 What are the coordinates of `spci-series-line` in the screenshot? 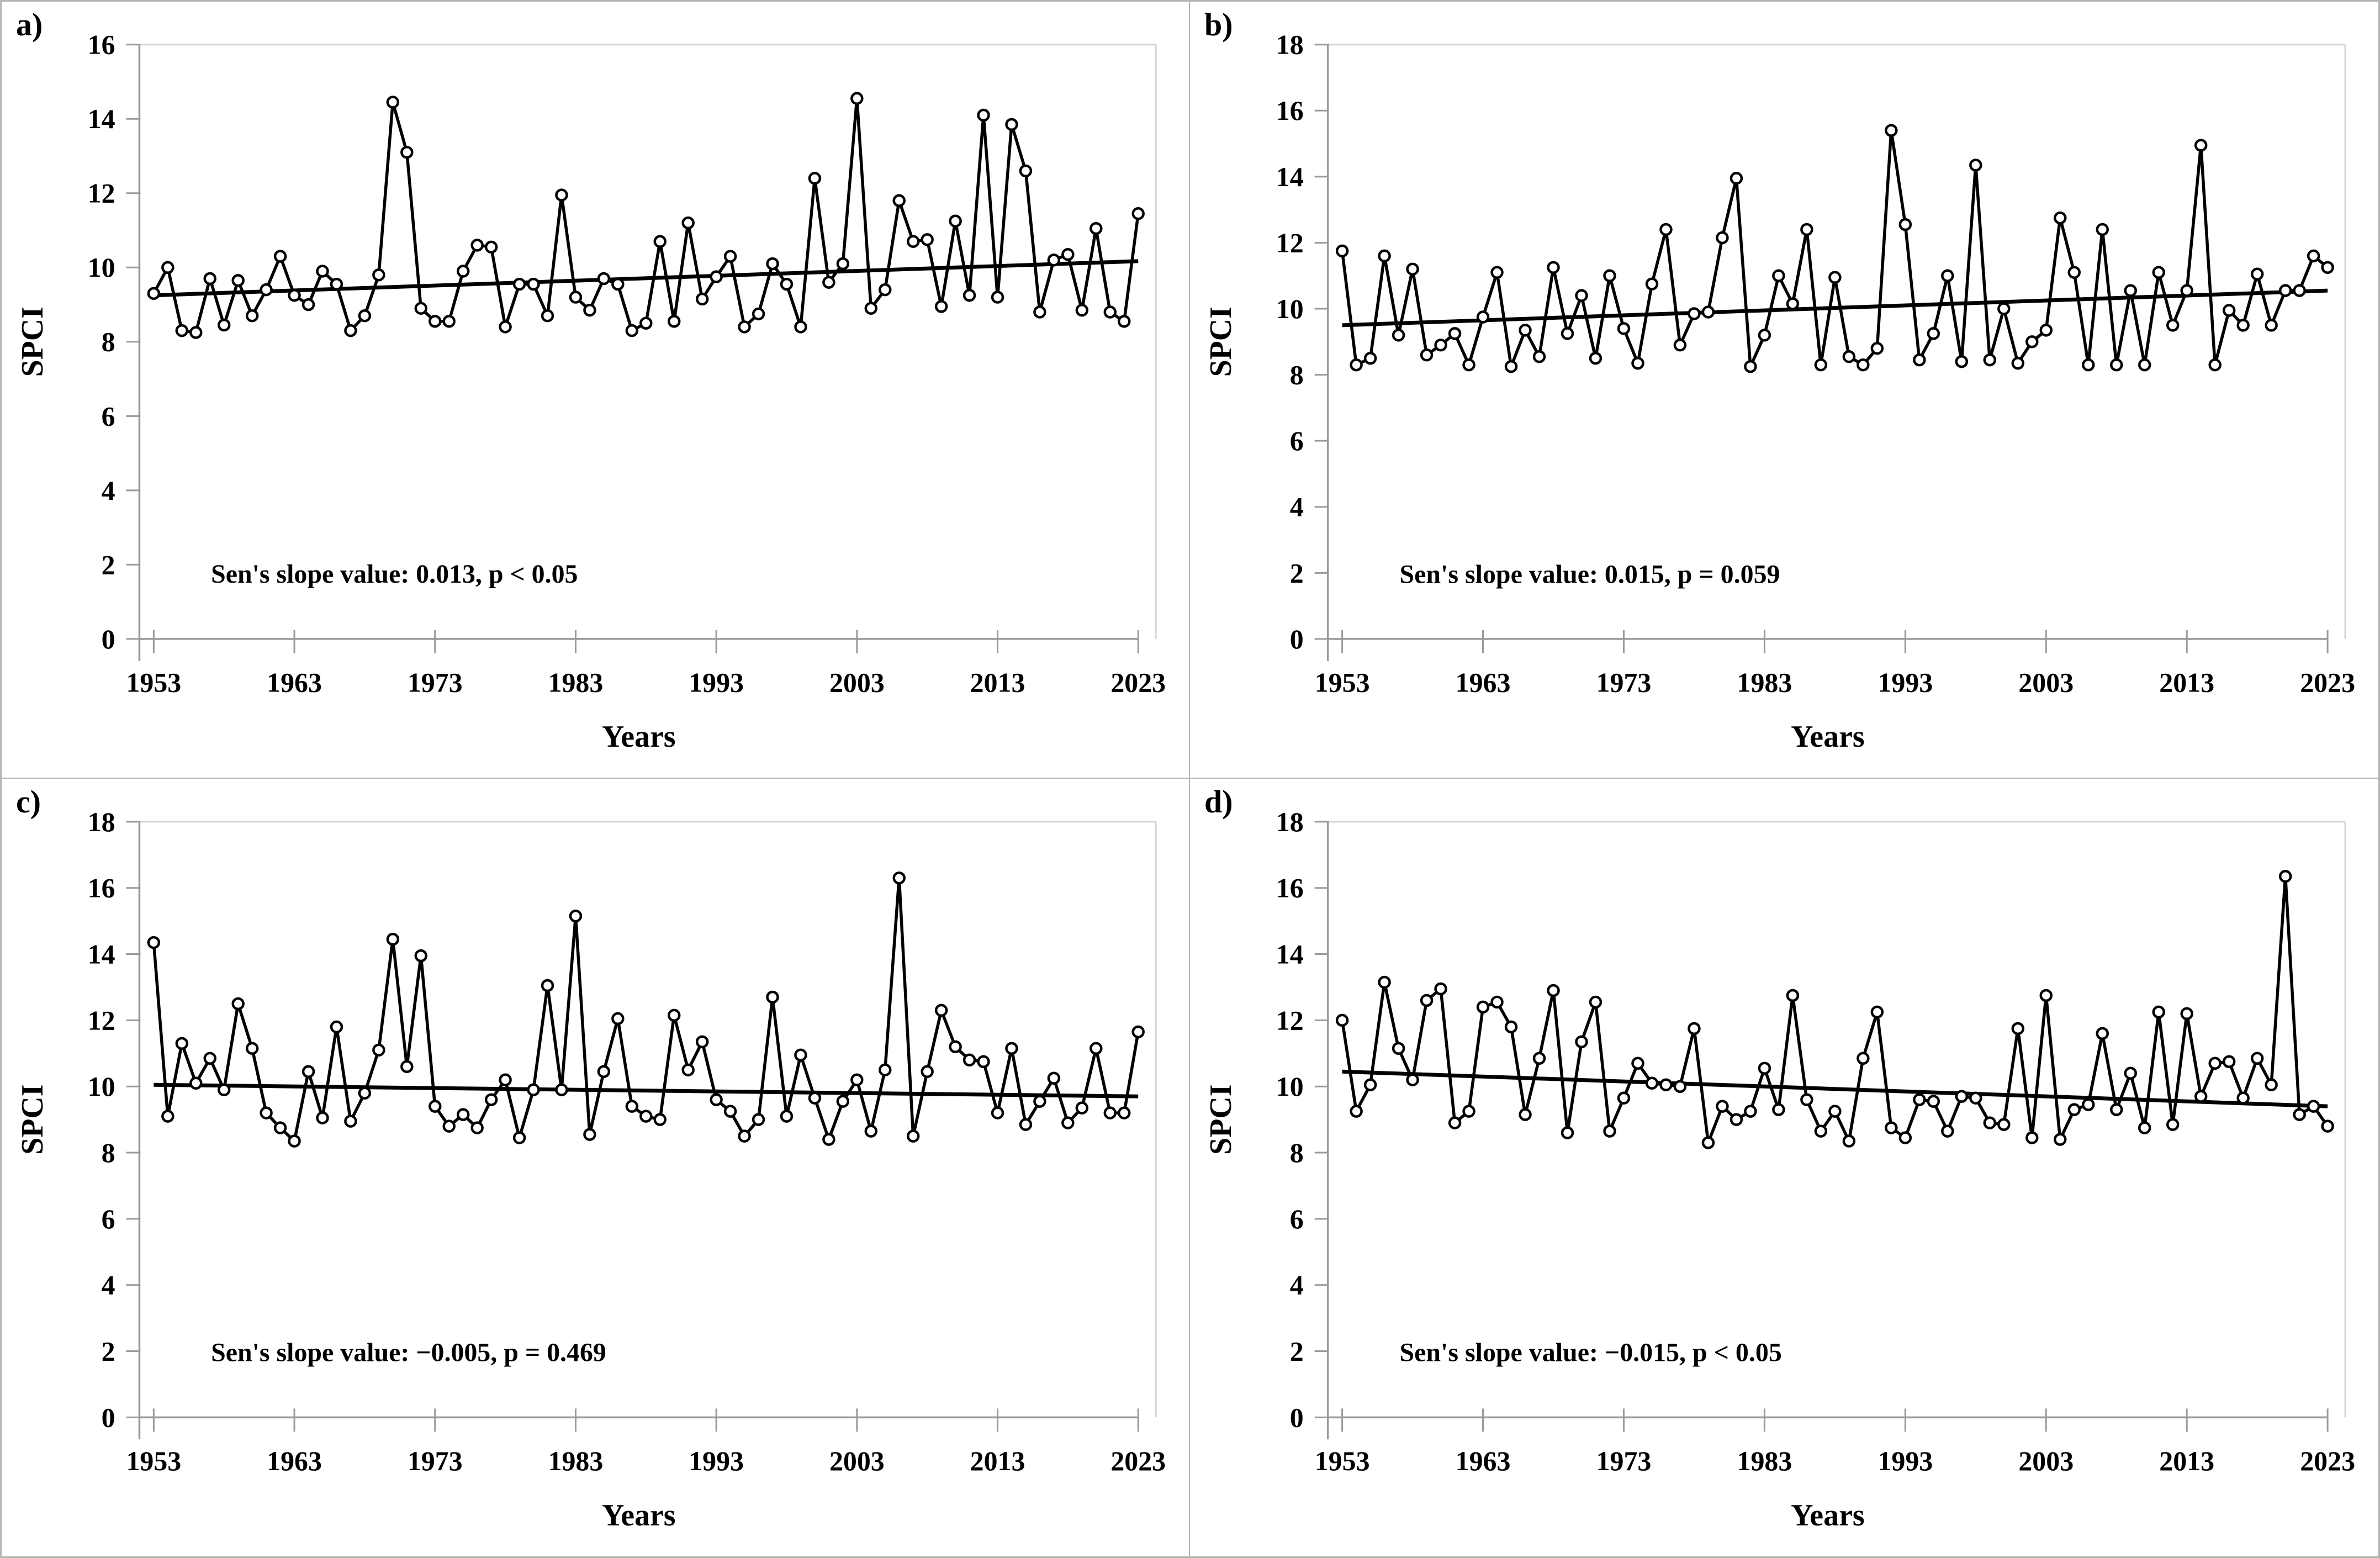 It's located at (646, 215).